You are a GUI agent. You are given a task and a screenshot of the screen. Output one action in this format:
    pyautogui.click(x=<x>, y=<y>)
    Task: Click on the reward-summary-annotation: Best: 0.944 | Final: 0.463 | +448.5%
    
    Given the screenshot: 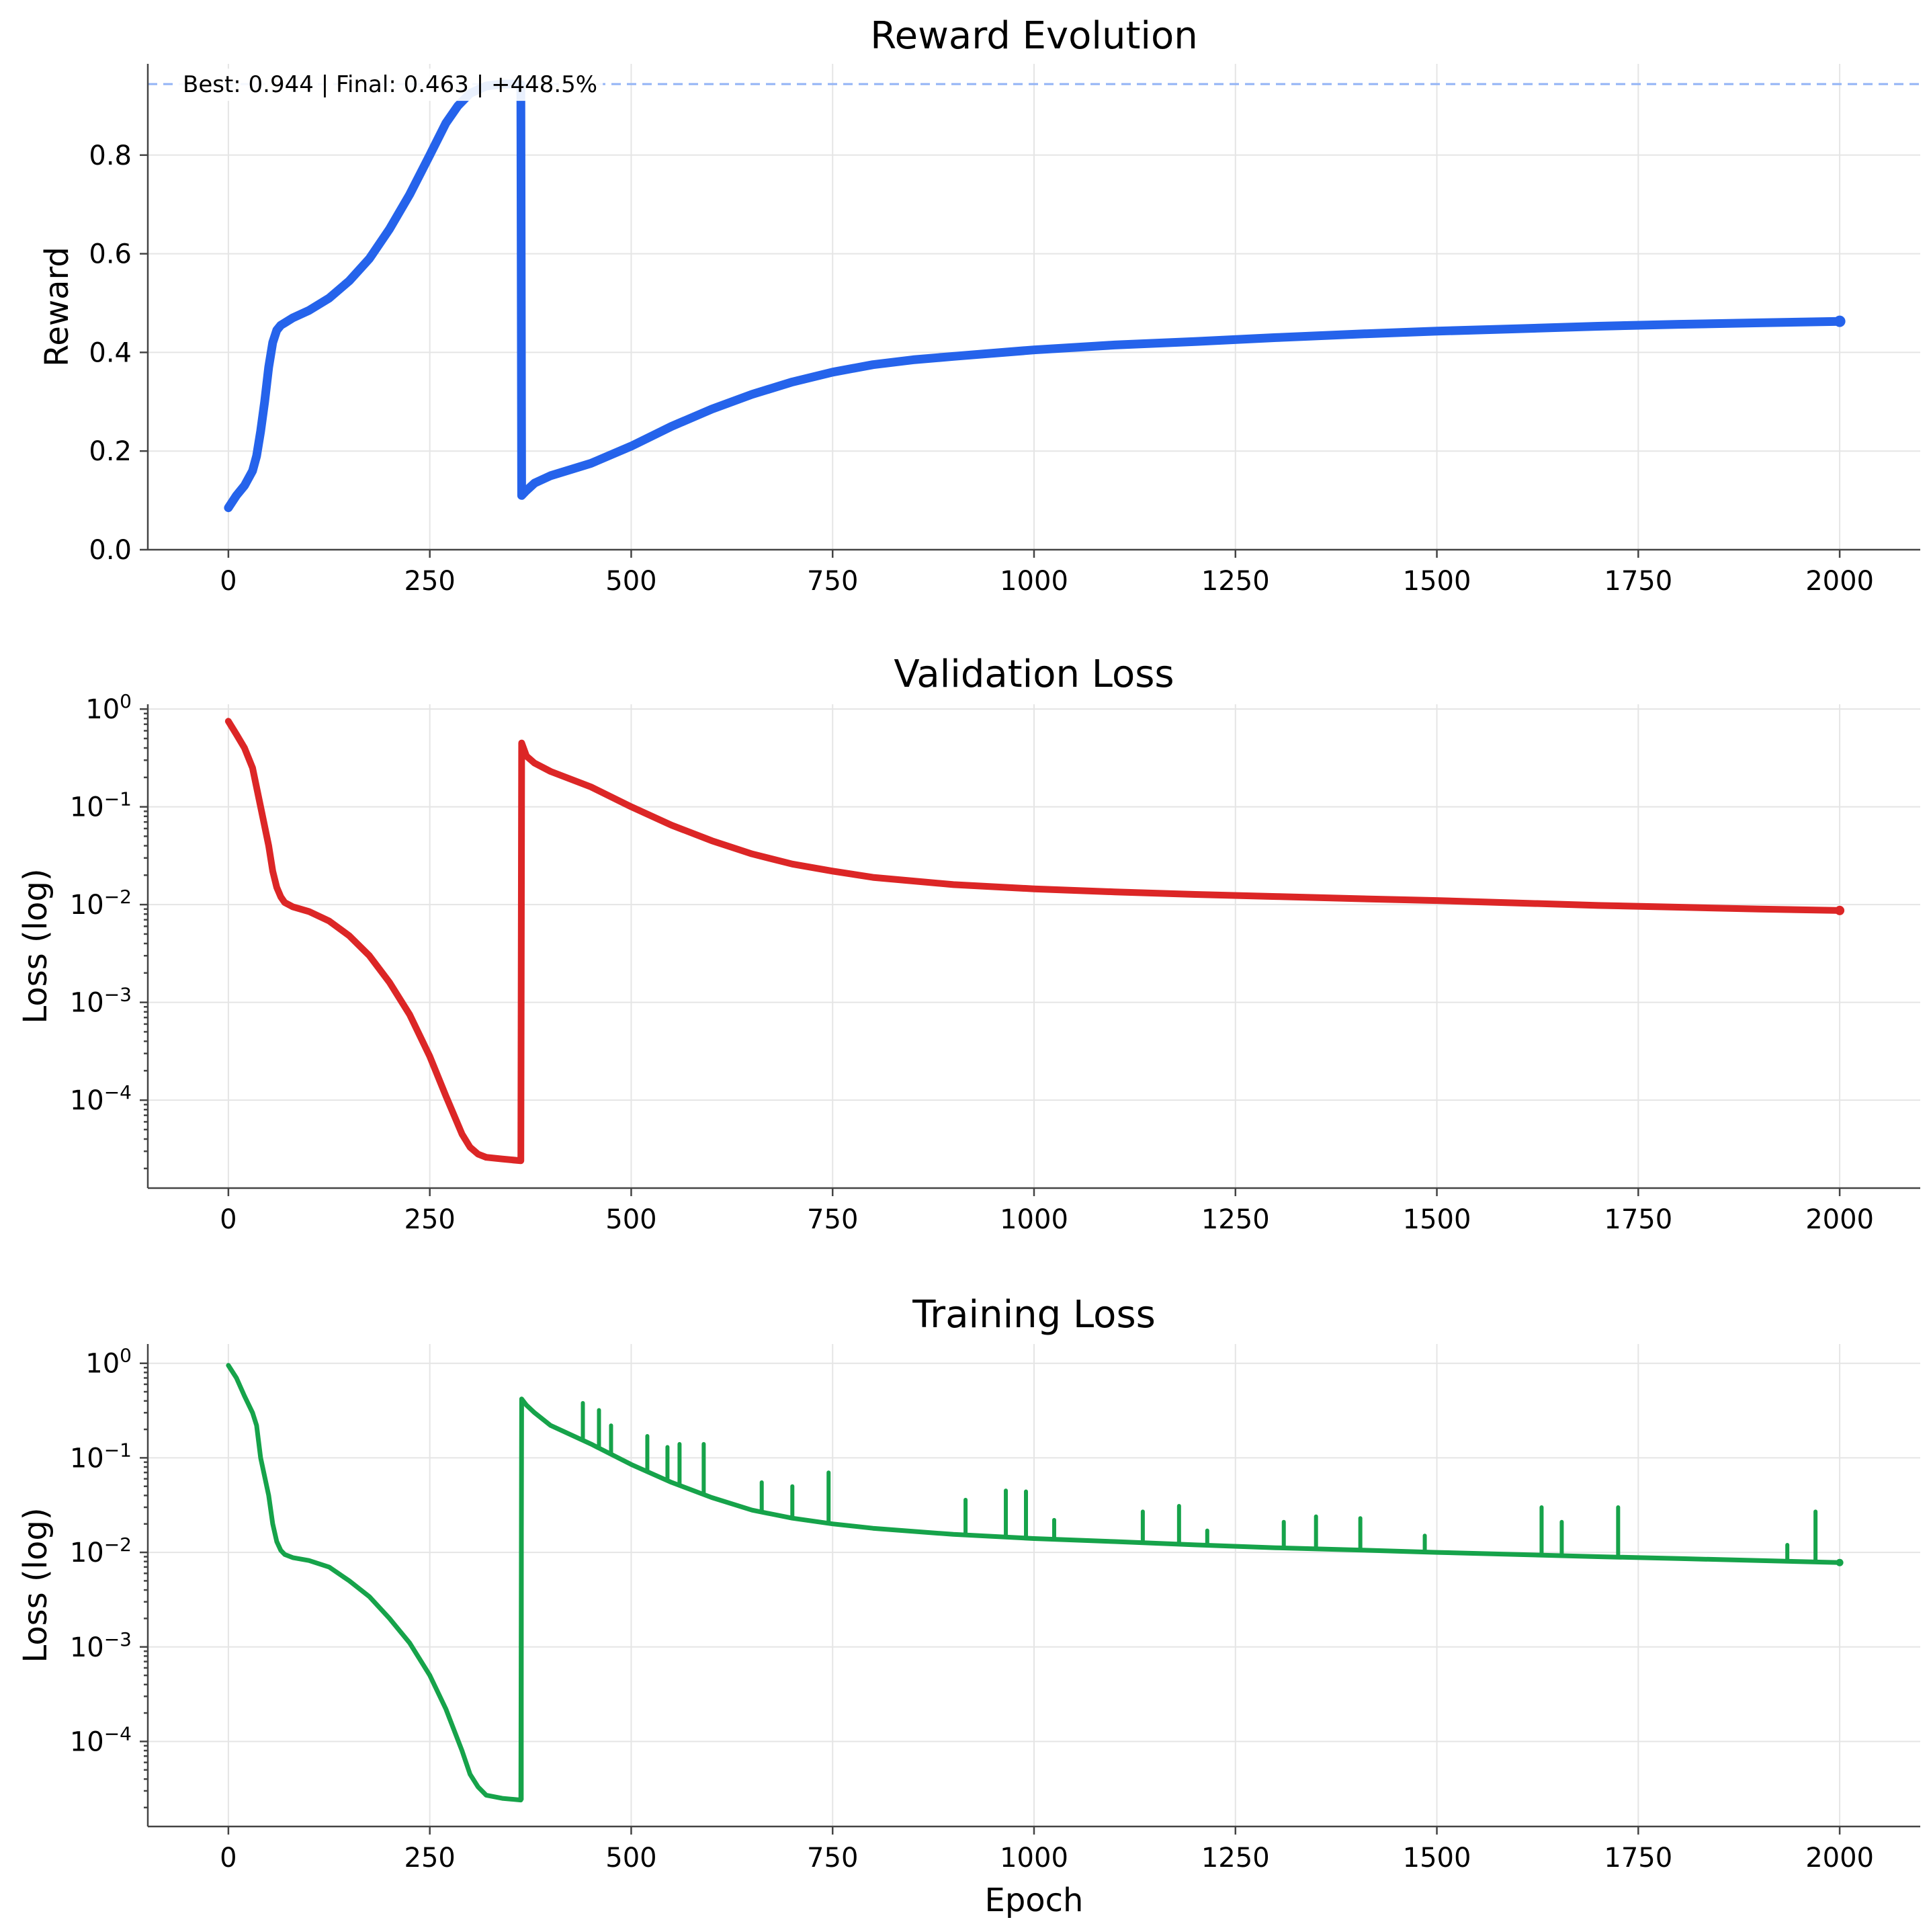 What is the action you would take?
    pyautogui.click(x=390, y=84)
    